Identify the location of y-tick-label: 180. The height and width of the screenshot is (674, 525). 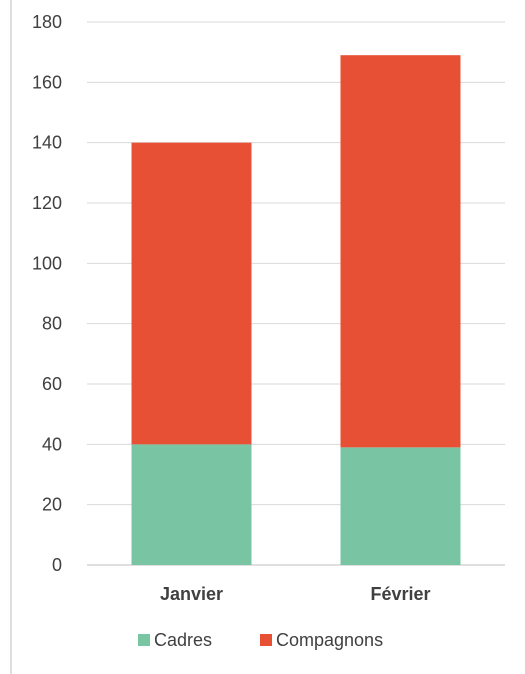
(47, 22).